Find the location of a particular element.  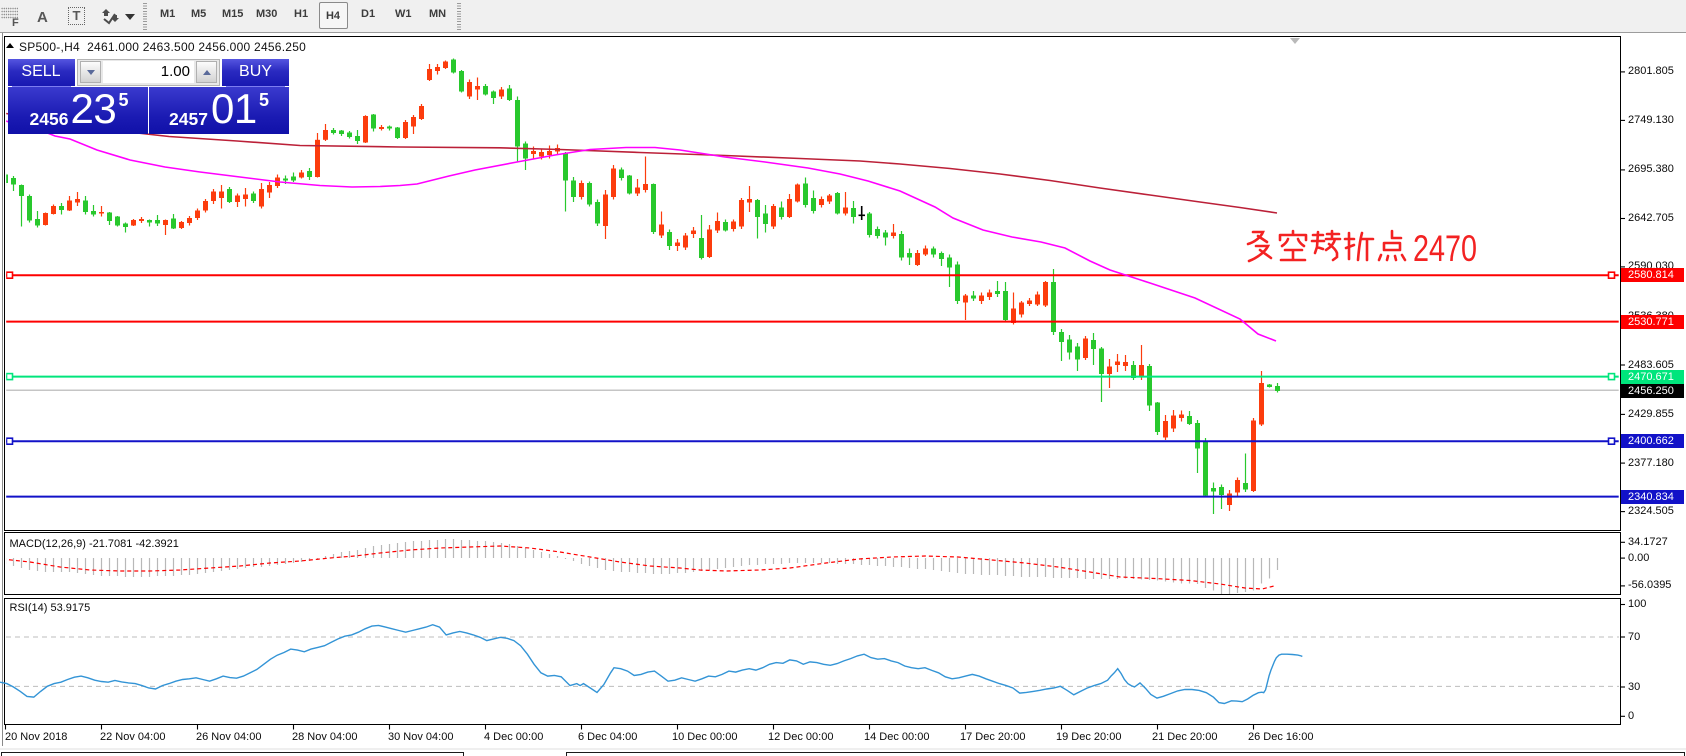

svg-text: 2470 is located at coordinates (1445, 248).